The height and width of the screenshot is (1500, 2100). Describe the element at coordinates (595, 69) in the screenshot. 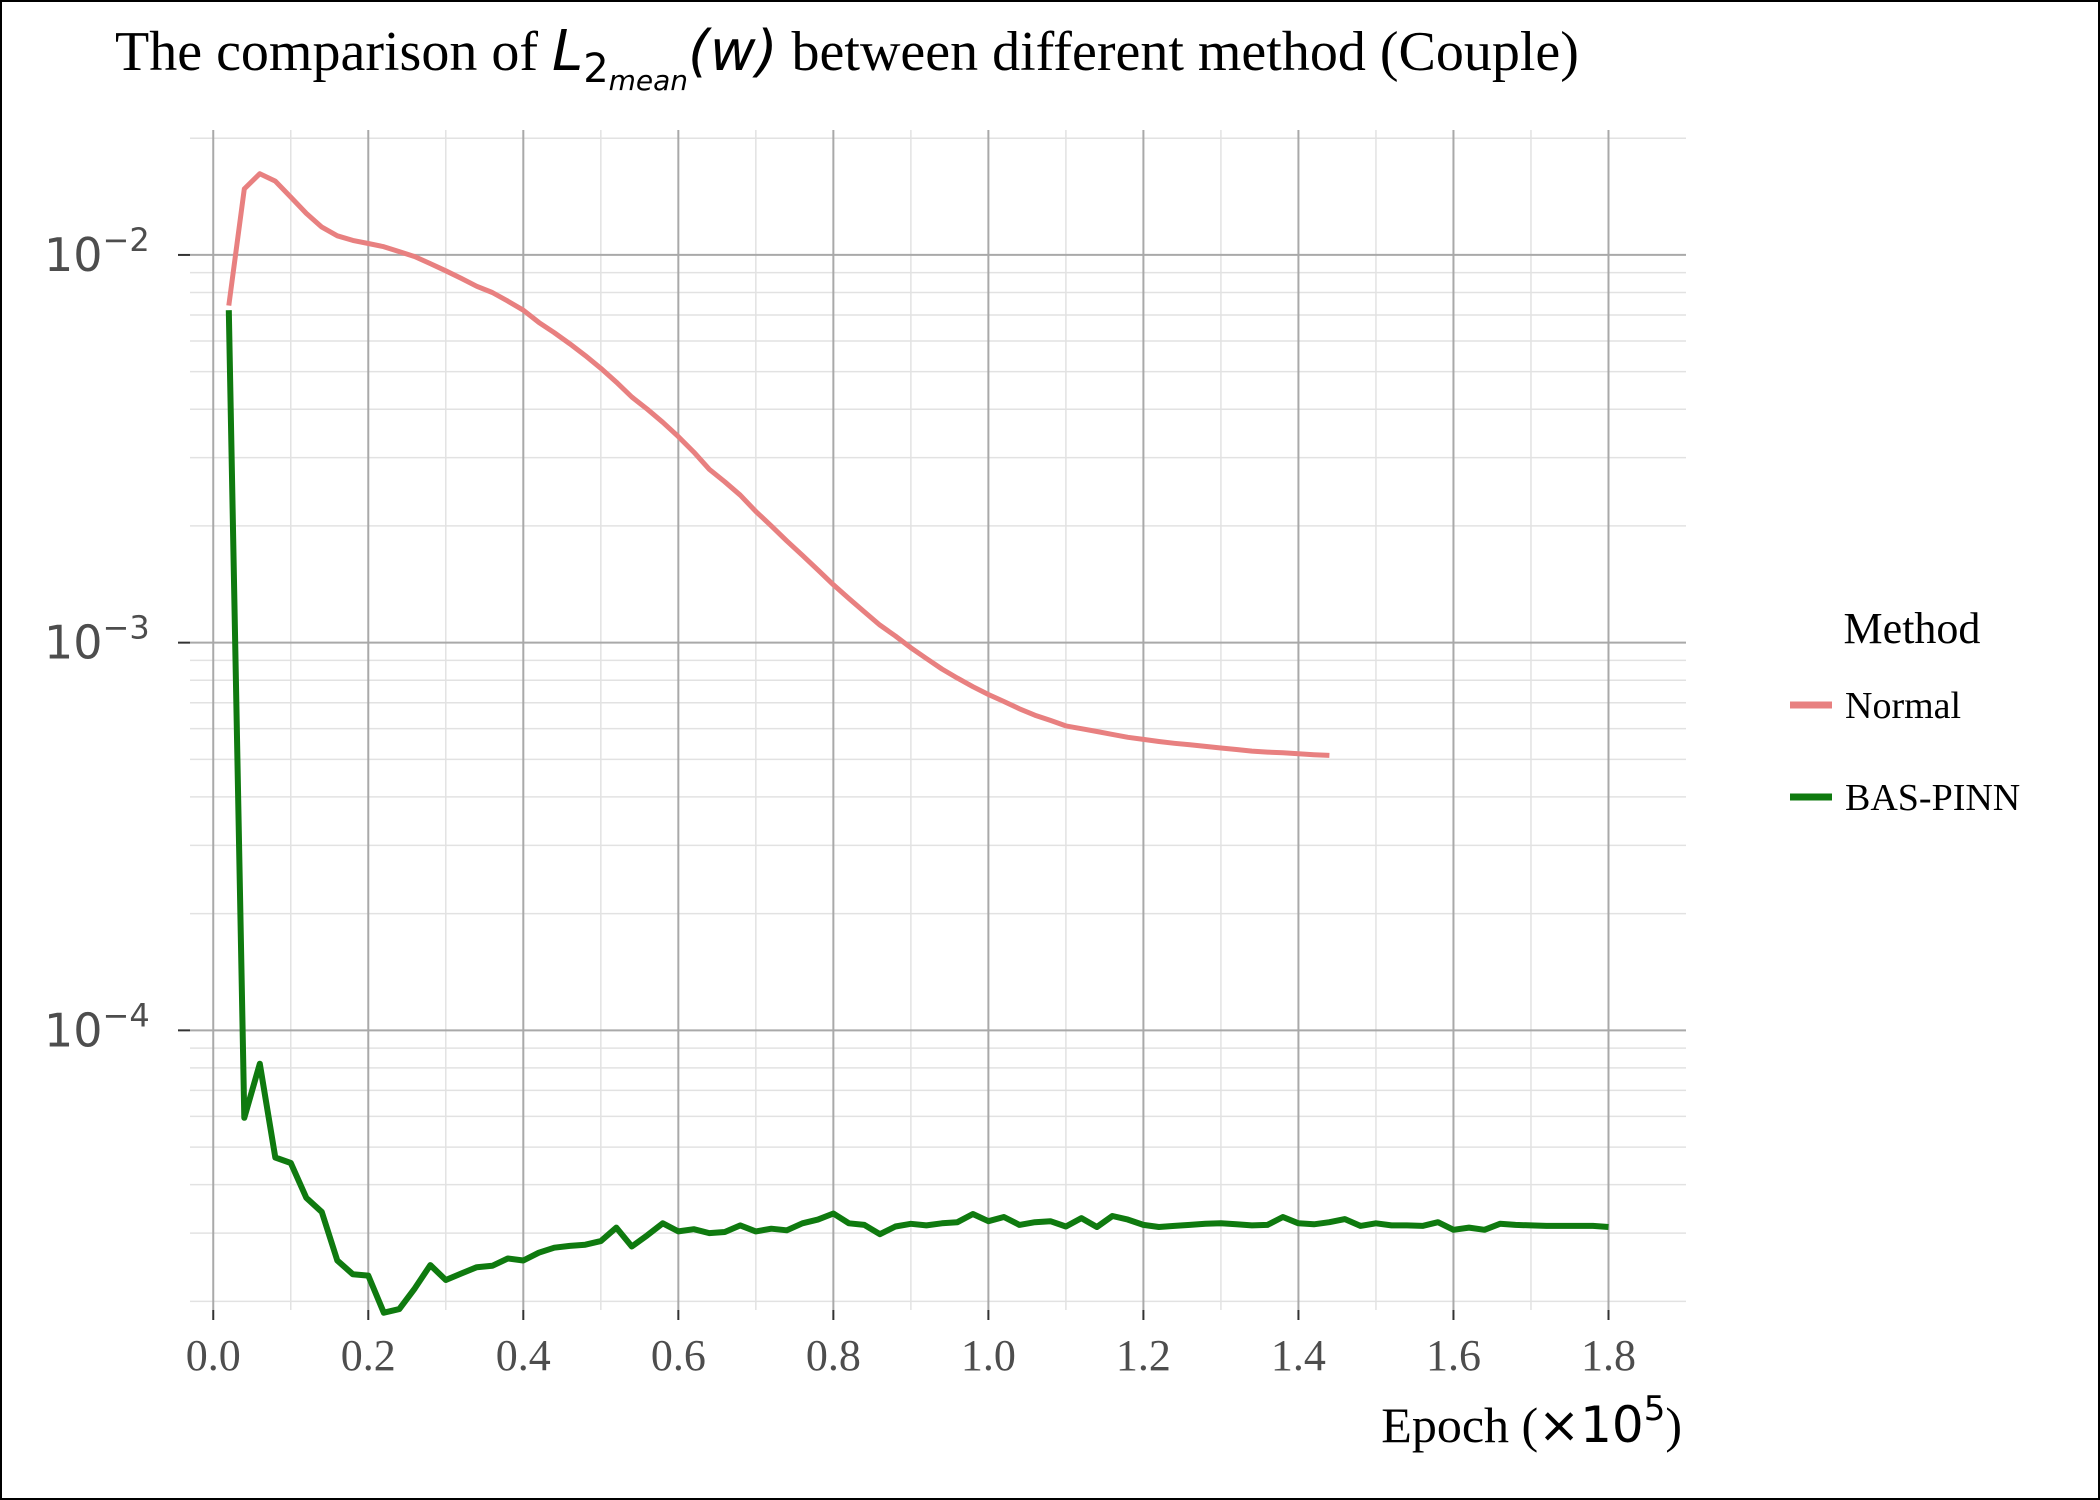

I see `title-math-sub: 2` at that location.